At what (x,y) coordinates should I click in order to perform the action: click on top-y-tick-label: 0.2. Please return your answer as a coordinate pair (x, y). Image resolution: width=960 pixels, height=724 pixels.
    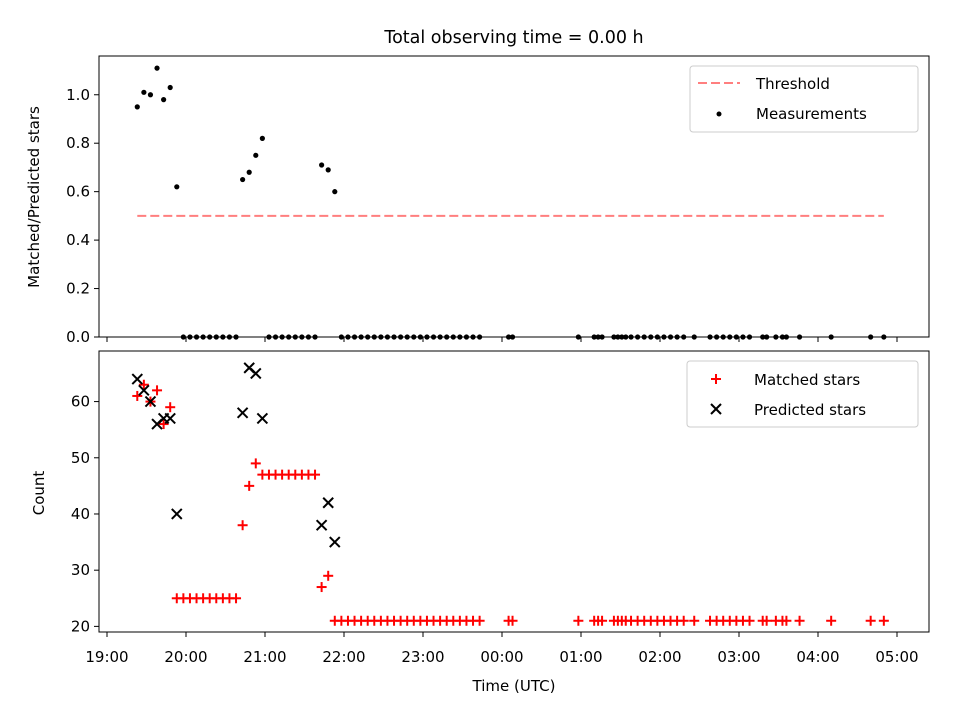
    Looking at the image, I should click on (78, 289).